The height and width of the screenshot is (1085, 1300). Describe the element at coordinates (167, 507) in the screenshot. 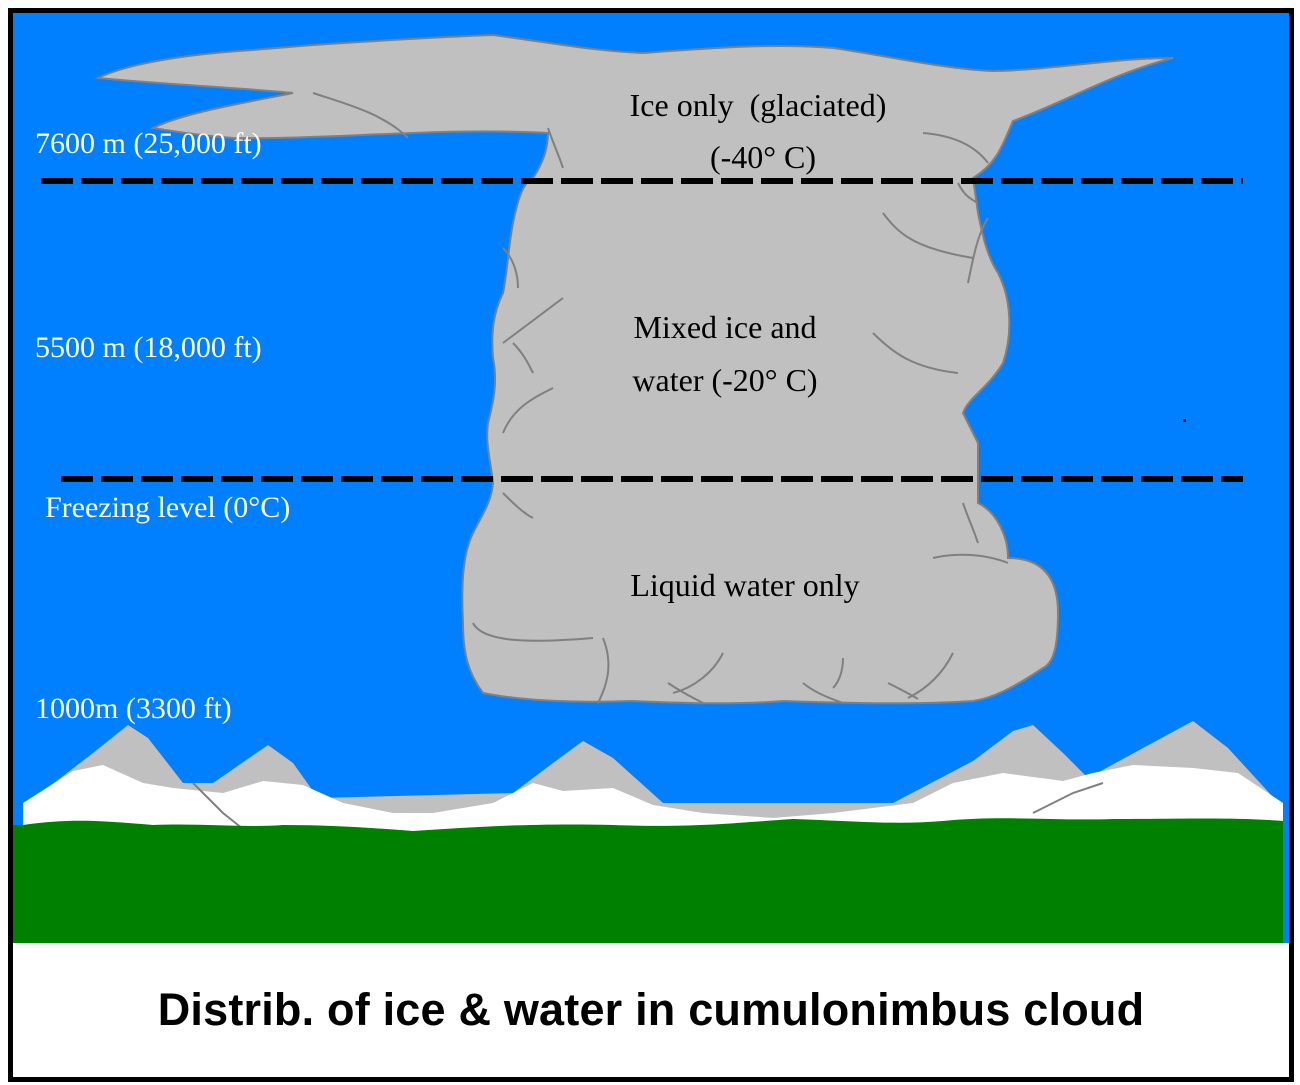

I see `altitude-label-freezing: Freezing level (0°C)` at that location.